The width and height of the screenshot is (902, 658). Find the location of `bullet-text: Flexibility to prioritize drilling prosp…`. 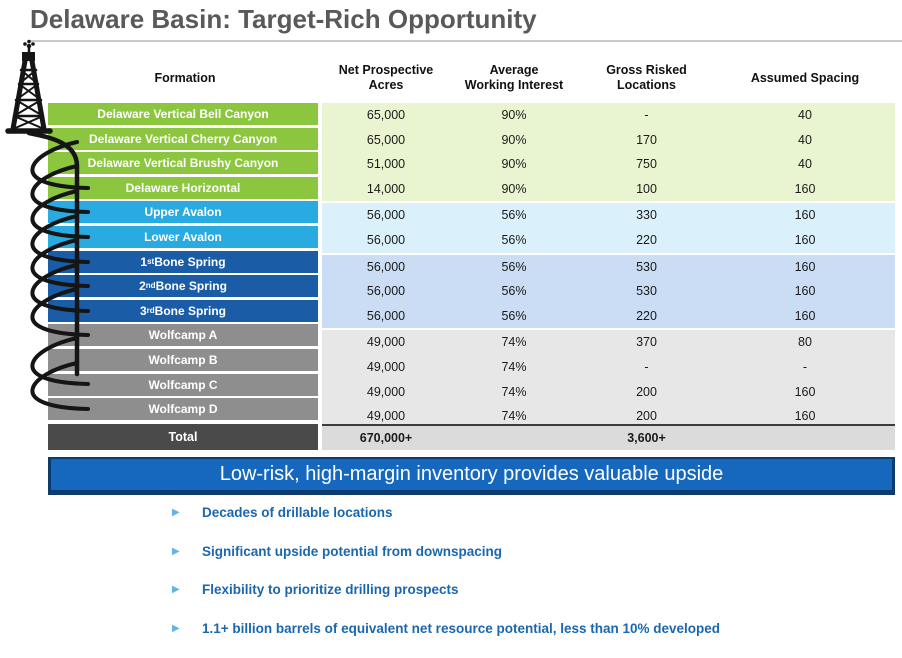

bullet-text: Flexibility to prioritize drilling prosp… is located at coordinates (330, 589).